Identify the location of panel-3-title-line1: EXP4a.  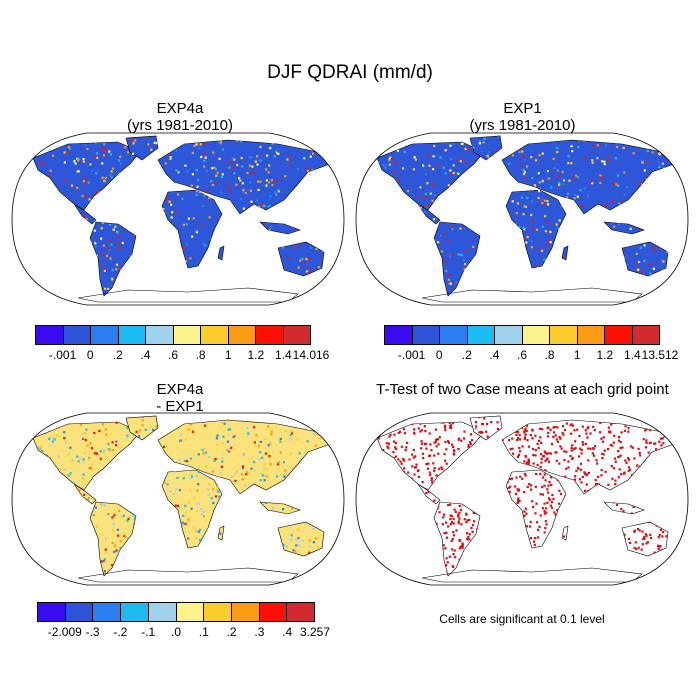
(180, 389).